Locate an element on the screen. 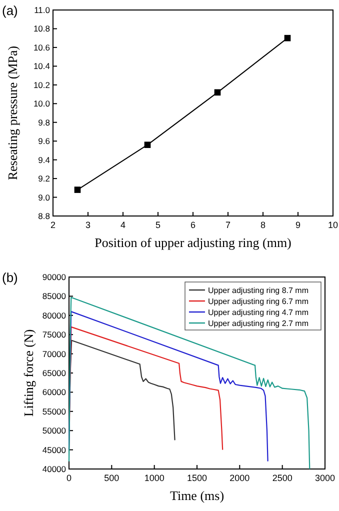 The image size is (339, 511). y-tick-label: 40000 is located at coordinates (54, 469).